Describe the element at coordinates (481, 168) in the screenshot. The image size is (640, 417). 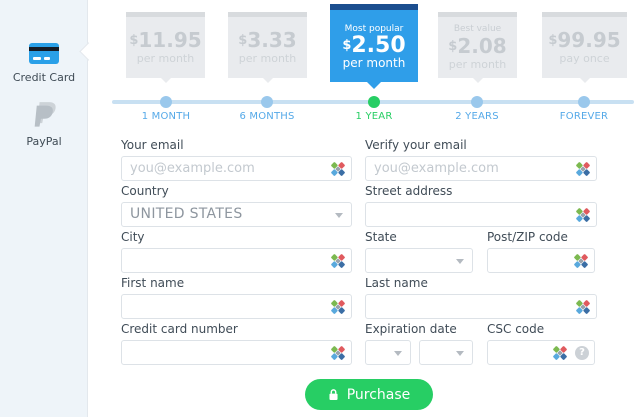
I see `verify-email-input` at that location.